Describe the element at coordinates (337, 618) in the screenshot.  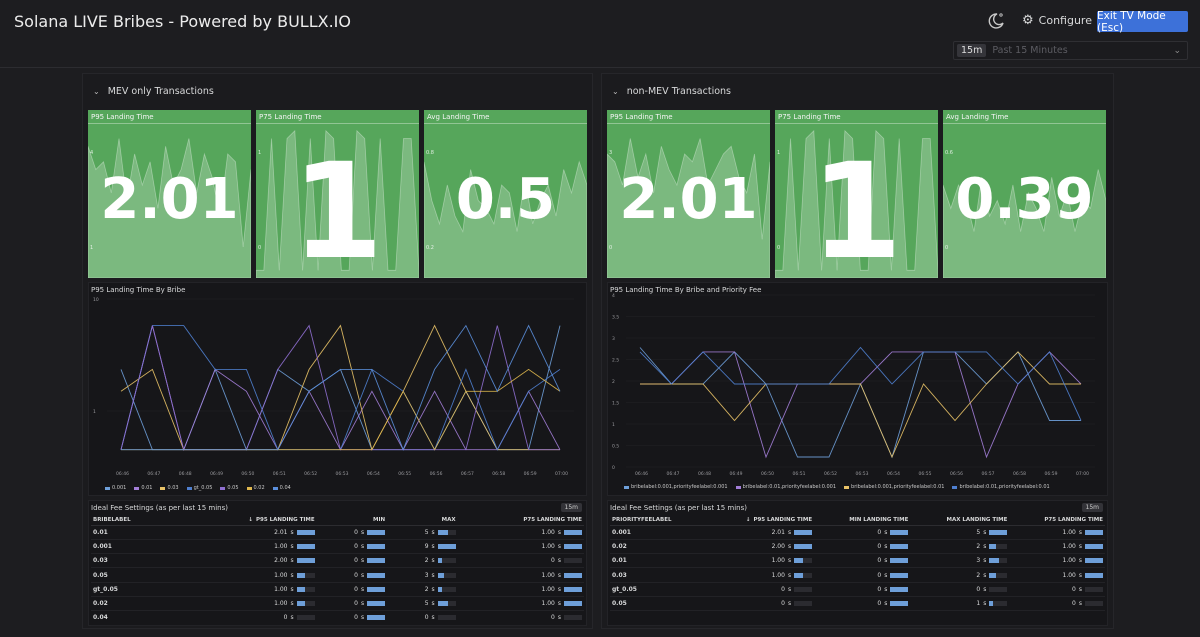
I see `table-row: 0.04 0 s 0 s 0 s 0 s` at that location.